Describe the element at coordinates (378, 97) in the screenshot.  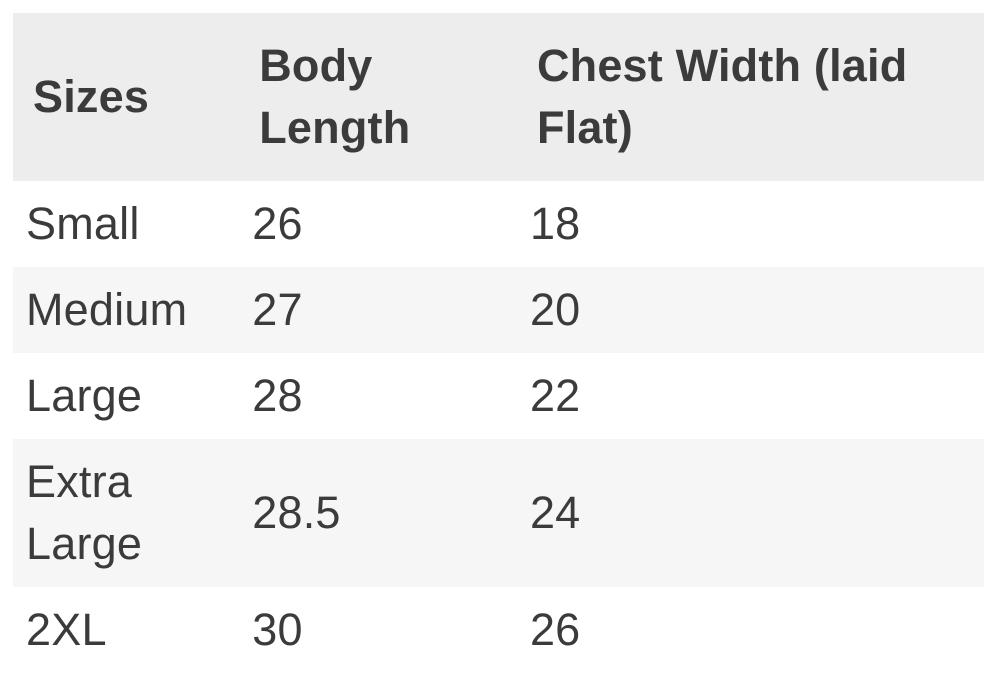
I see `header-body-length: Body Length` at that location.